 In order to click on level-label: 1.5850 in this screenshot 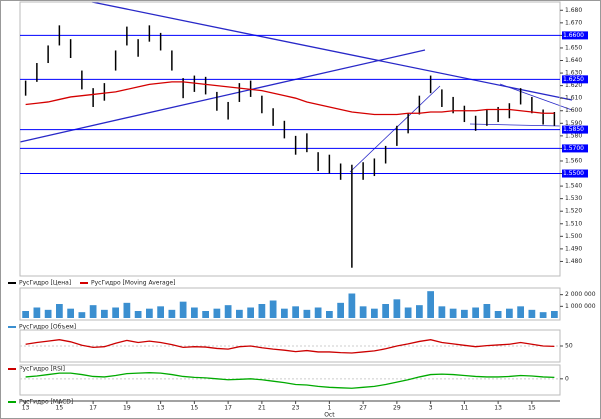, I will do `click(573, 129)`.